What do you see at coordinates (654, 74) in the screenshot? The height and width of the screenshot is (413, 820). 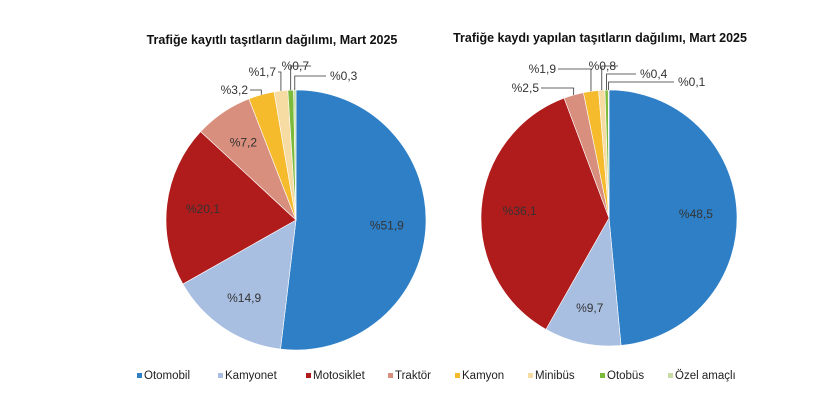 I see `data-label: %0,4` at bounding box center [654, 74].